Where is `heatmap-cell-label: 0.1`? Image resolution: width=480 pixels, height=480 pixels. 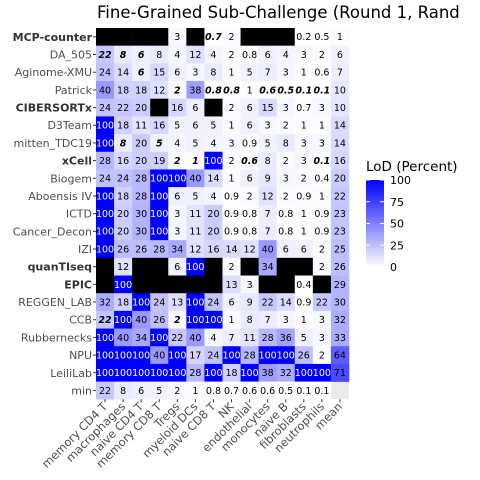 heatmap-cell-label: 0.1 is located at coordinates (321, 90).